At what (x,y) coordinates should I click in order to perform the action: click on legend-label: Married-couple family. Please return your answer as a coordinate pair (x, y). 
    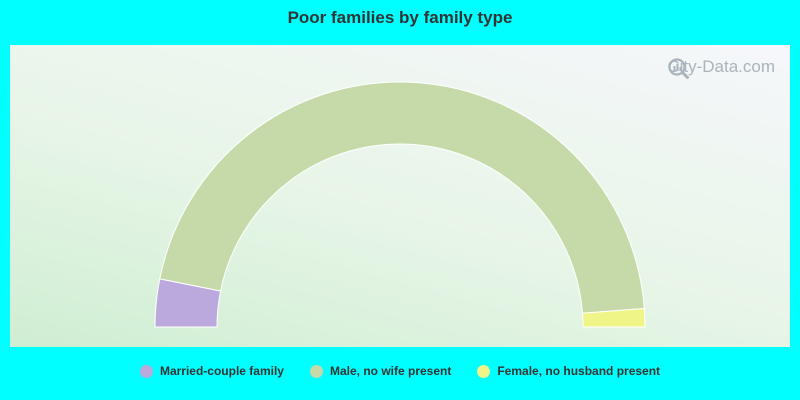
    Looking at the image, I should click on (221, 371).